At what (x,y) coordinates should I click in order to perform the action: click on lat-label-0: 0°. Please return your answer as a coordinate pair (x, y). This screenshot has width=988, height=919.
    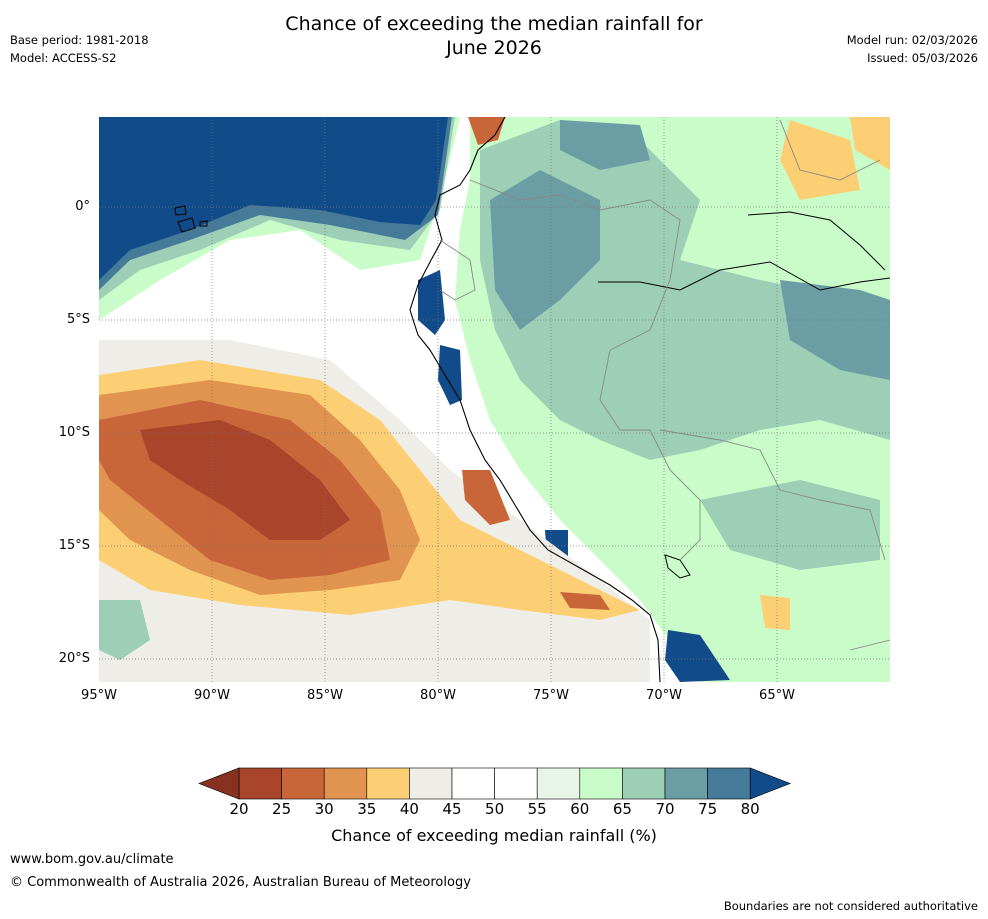
    Looking at the image, I should click on (82, 206).